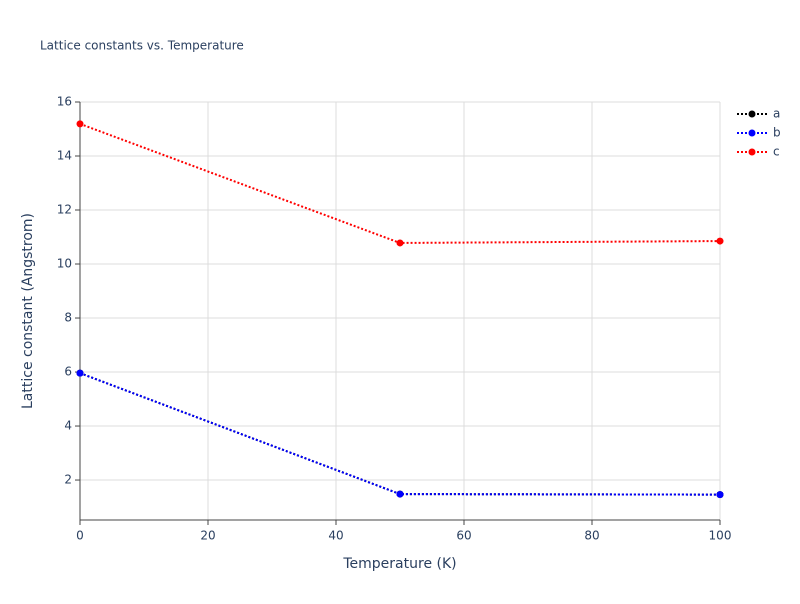 This screenshot has height=604, width=800. Describe the element at coordinates (207, 536) in the screenshot. I see `x-tick-label: 20` at that location.